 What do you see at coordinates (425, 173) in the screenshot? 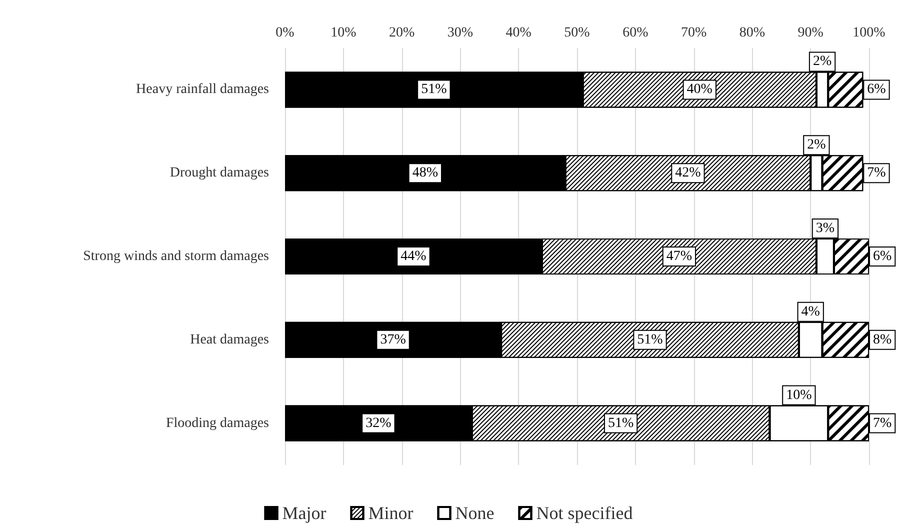
I see `data-label: 48%` at bounding box center [425, 173].